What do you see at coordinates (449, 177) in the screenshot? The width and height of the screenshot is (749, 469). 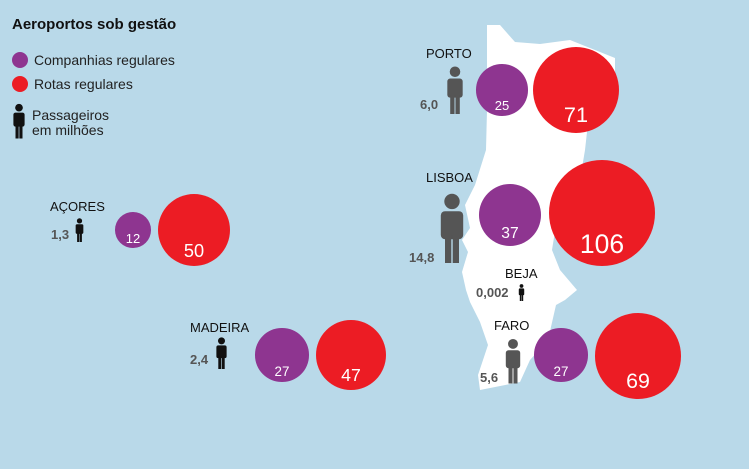 I see `airport-label: LISBOA` at bounding box center [449, 177].